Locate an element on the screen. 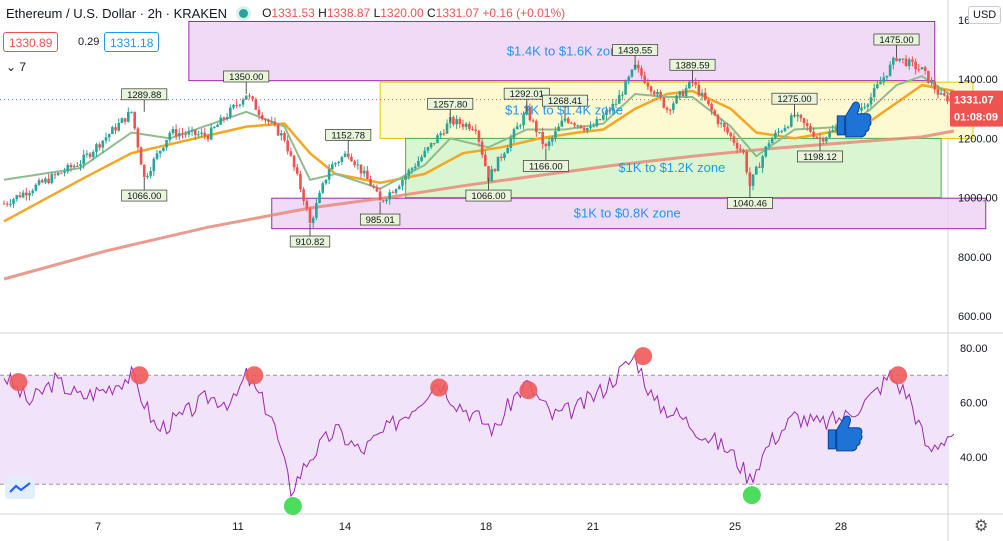  price-label-13: 1040.46 is located at coordinates (750, 204).